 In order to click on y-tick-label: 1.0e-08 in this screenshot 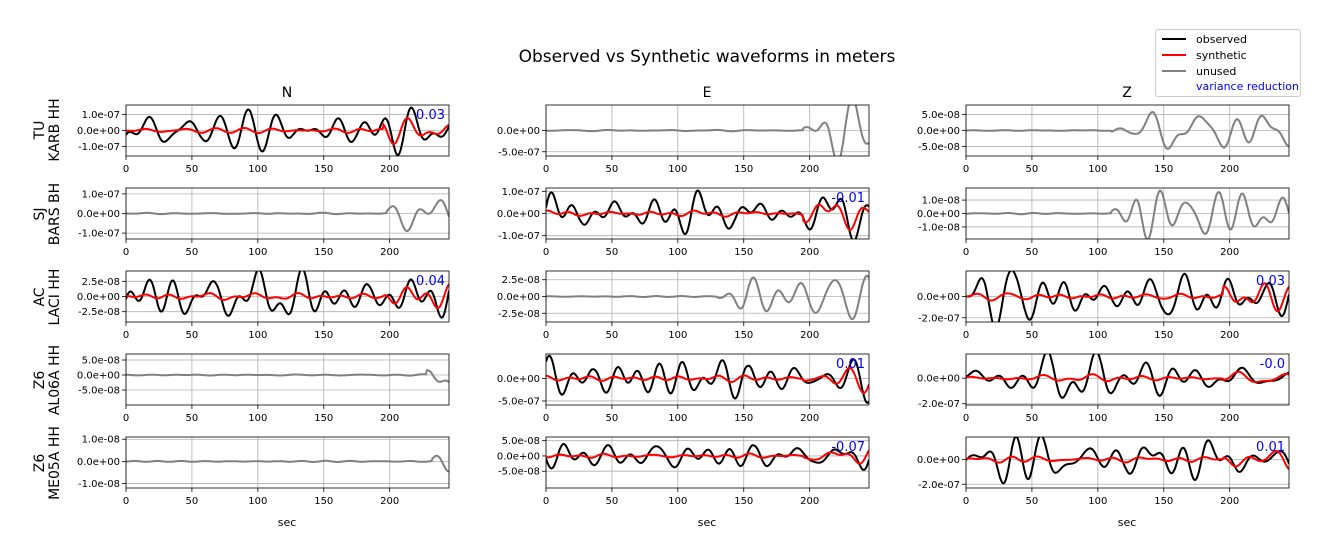, I will do `click(101, 440)`.